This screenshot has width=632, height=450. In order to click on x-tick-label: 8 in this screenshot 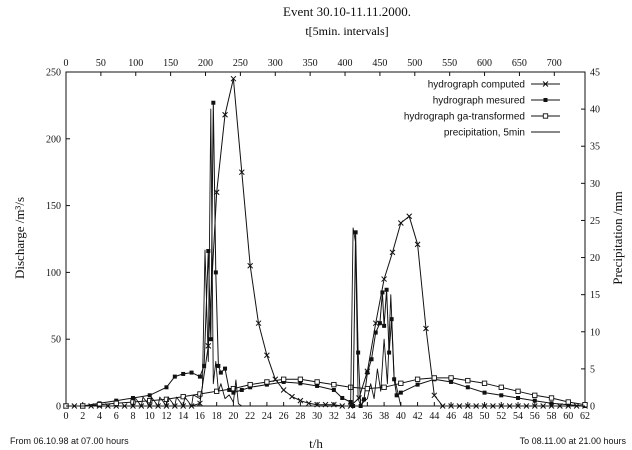, I will do `click(132, 416)`.